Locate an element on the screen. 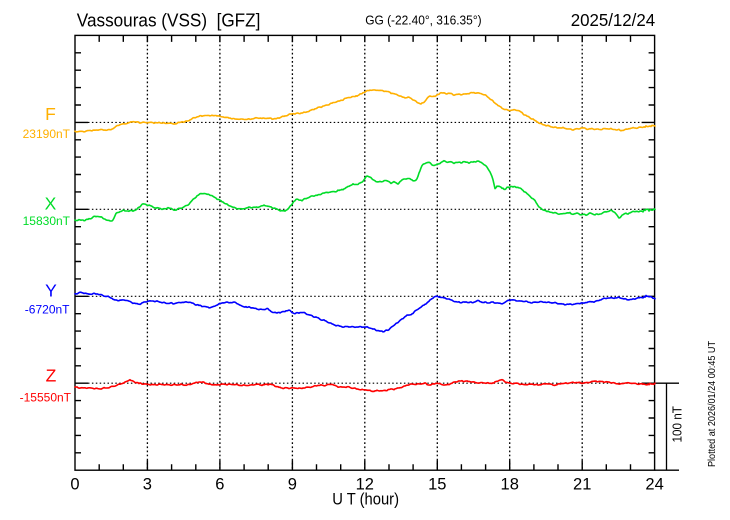 The height and width of the screenshot is (520, 730). svg-text: 2025/12/24 is located at coordinates (613, 20).